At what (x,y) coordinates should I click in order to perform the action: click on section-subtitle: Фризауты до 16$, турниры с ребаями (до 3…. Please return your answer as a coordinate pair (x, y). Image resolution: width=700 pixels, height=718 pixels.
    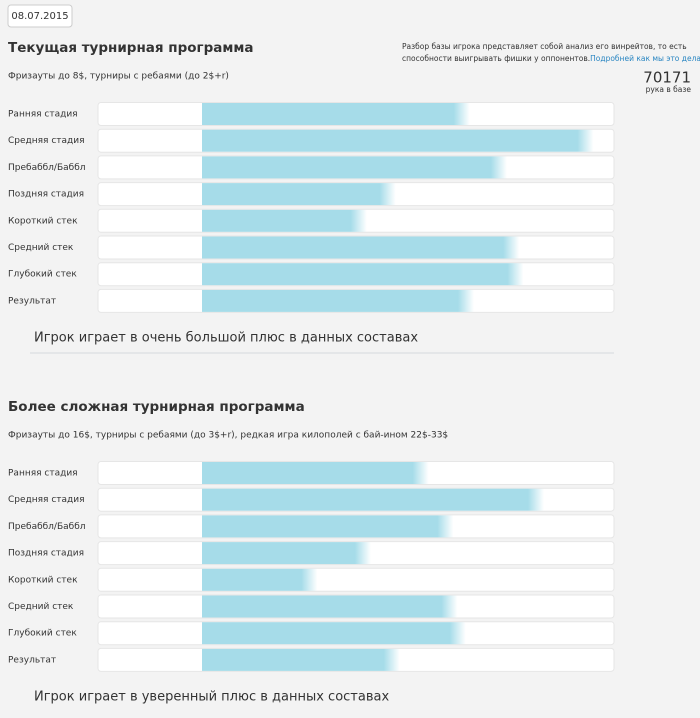
    Looking at the image, I should click on (228, 436).